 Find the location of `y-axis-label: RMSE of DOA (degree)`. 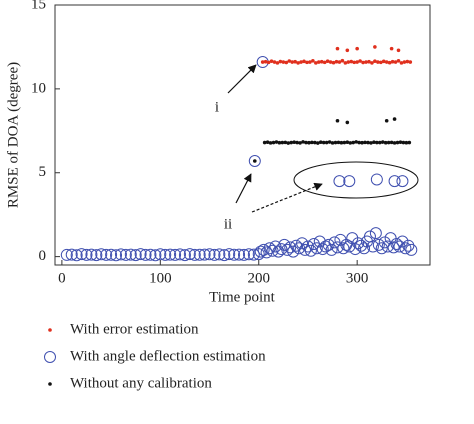

y-axis-label: RMSE of DOA (degree) is located at coordinates (13, 135).